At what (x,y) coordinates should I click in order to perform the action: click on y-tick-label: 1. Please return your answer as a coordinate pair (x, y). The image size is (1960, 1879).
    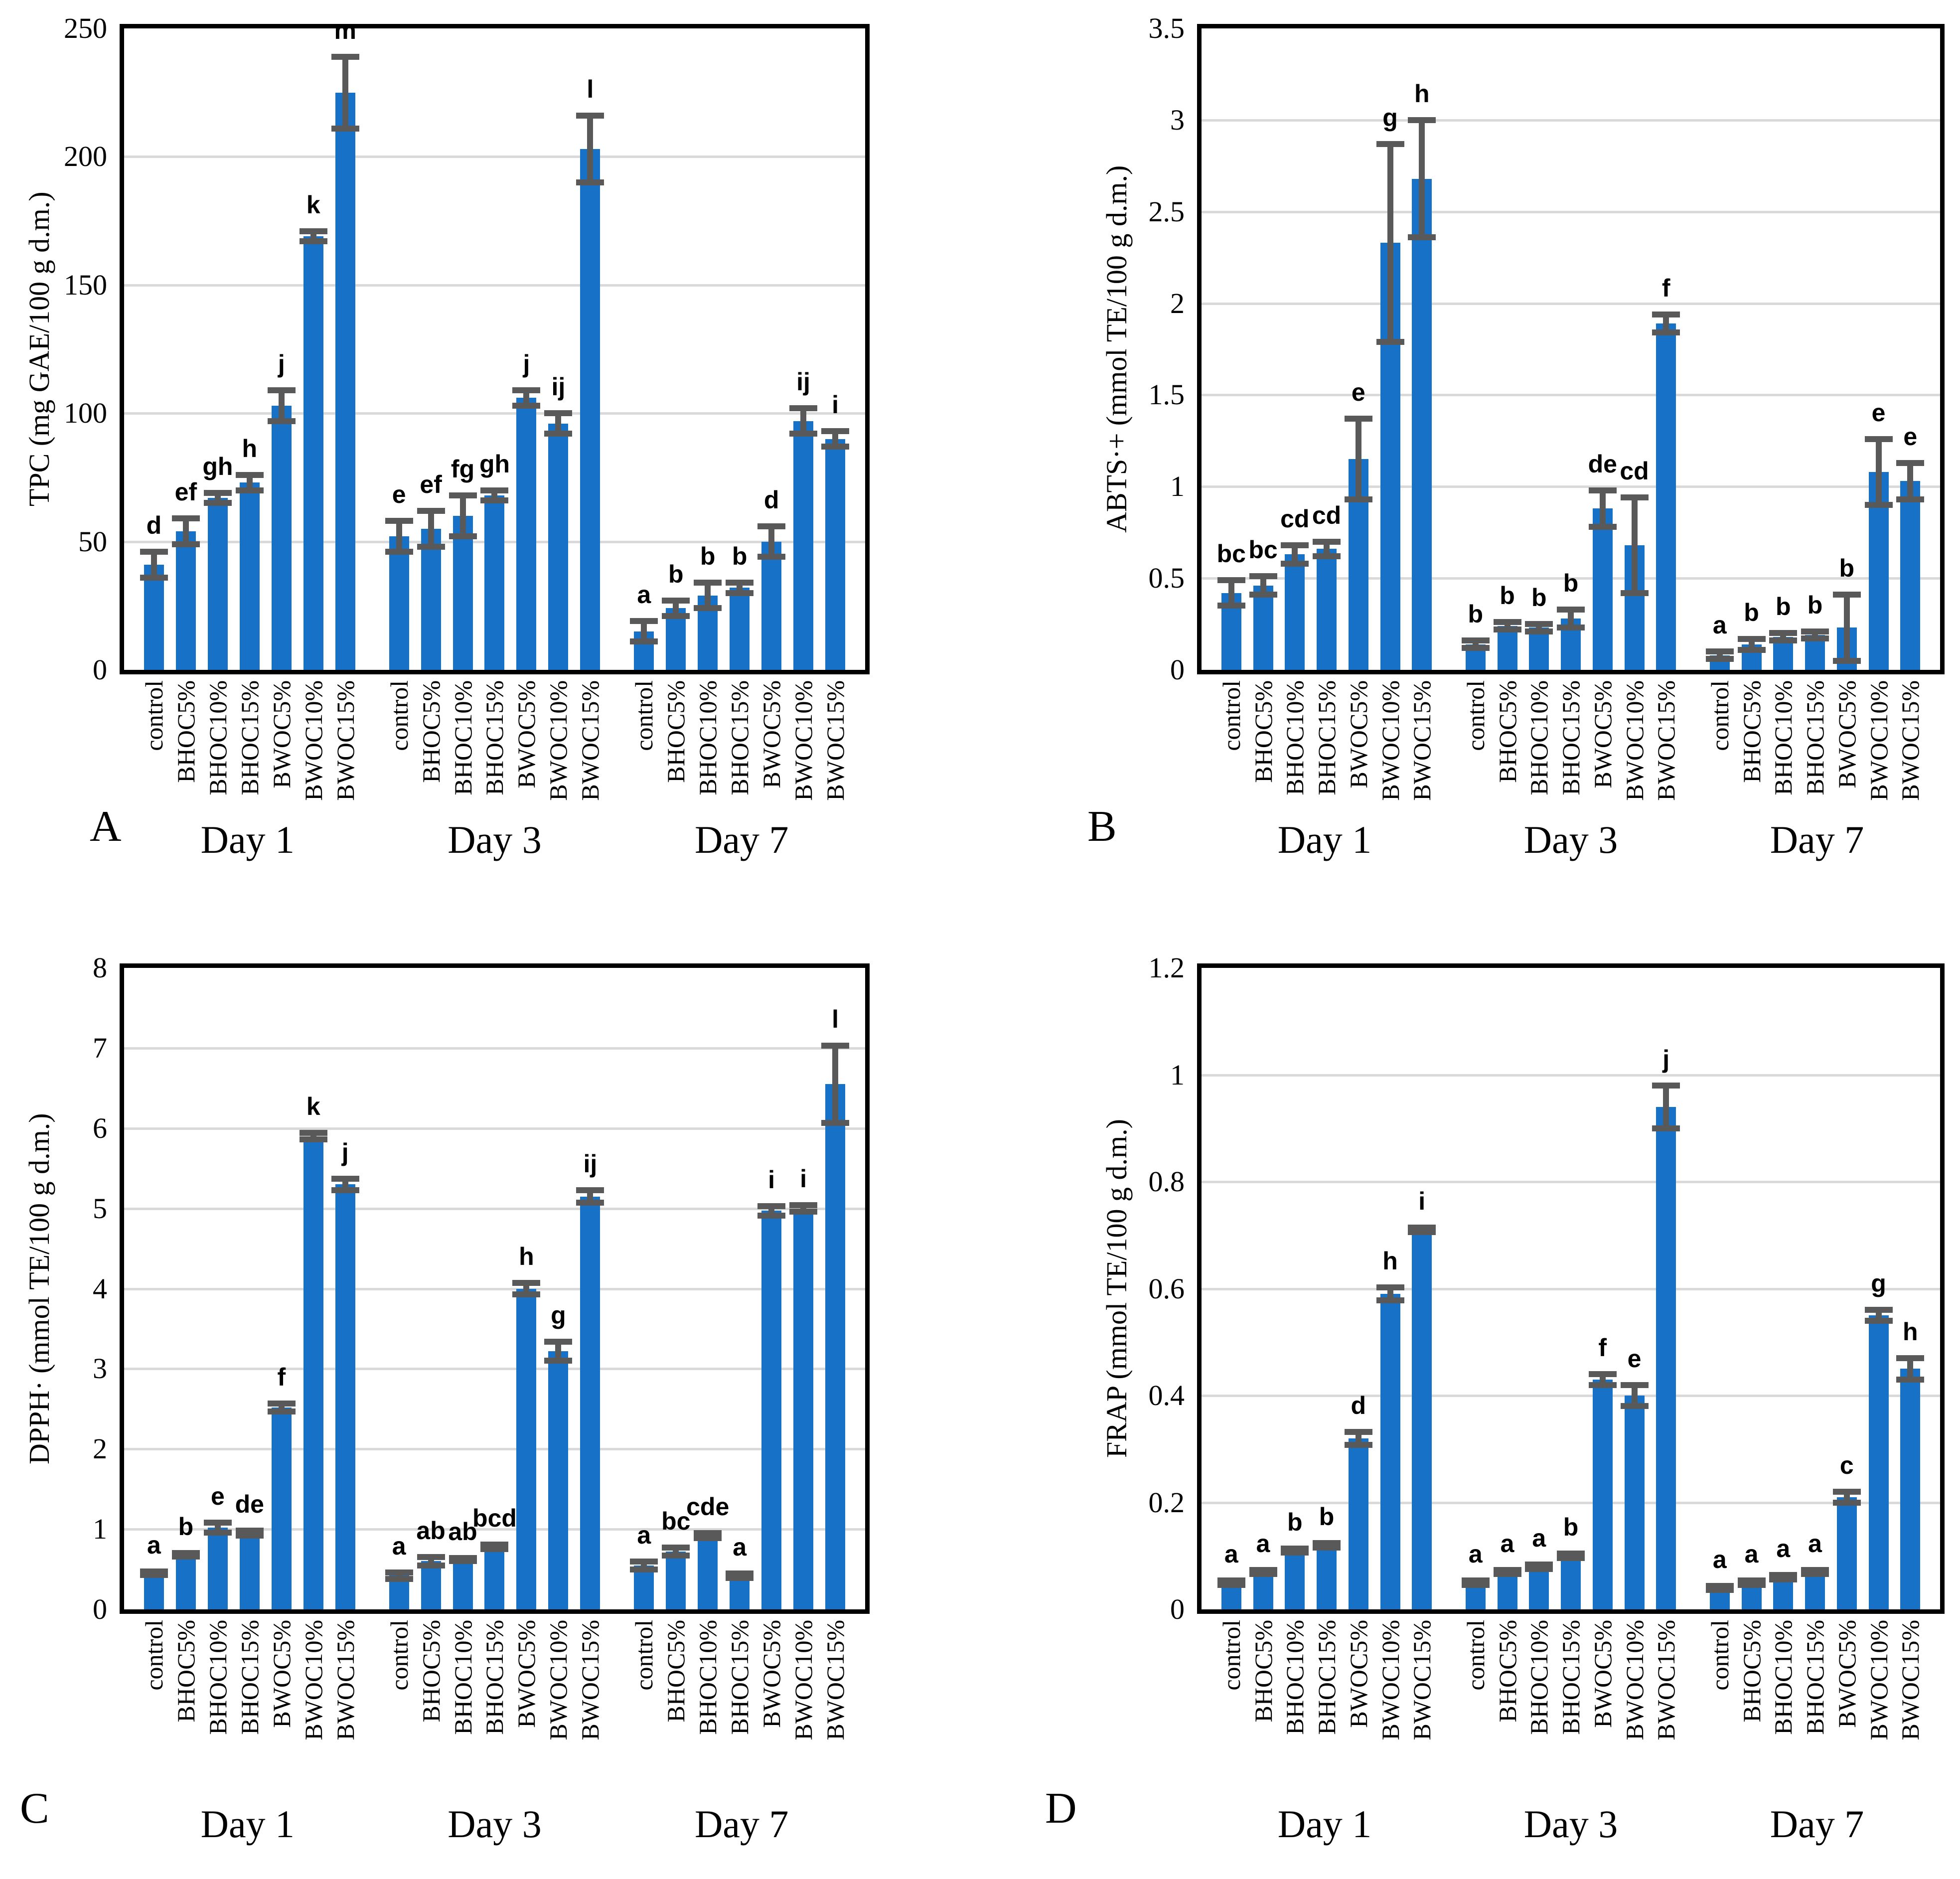
    Looking at the image, I should click on (1177, 487).